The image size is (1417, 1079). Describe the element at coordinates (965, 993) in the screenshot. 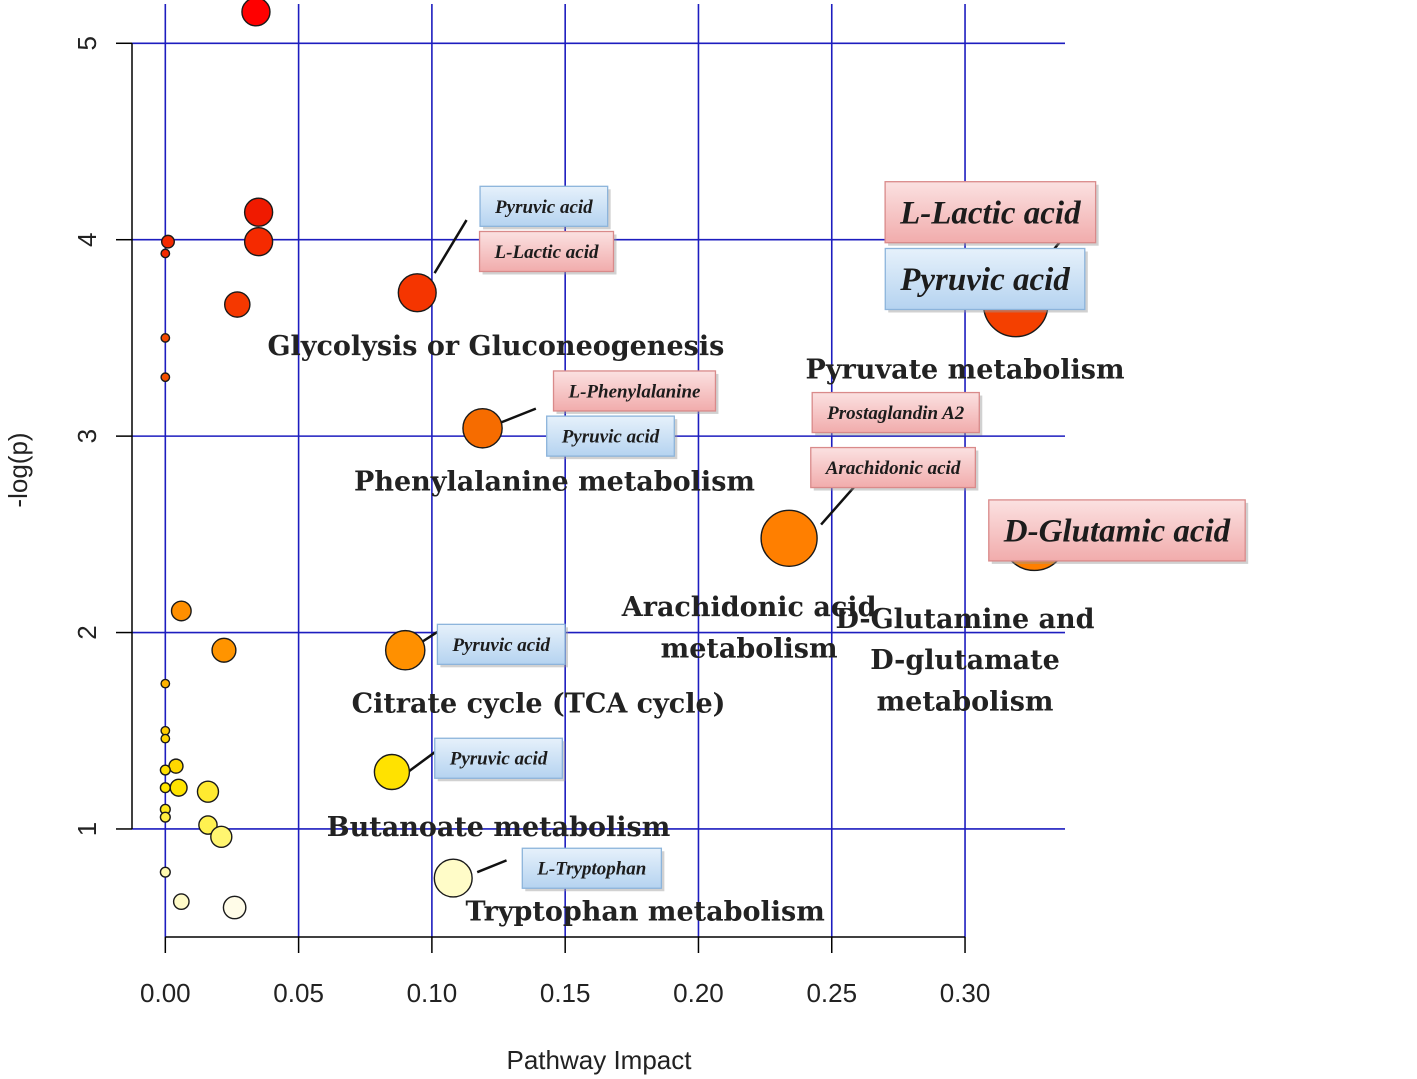

I see `x-tick-label: 0.30` at that location.